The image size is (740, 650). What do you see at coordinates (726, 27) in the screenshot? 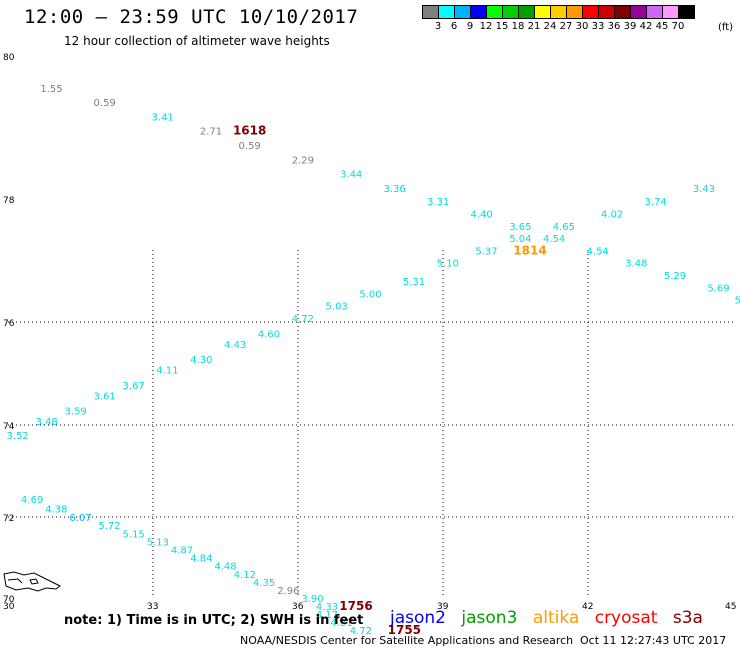
I see `legend-unit: (ft)` at bounding box center [726, 27].